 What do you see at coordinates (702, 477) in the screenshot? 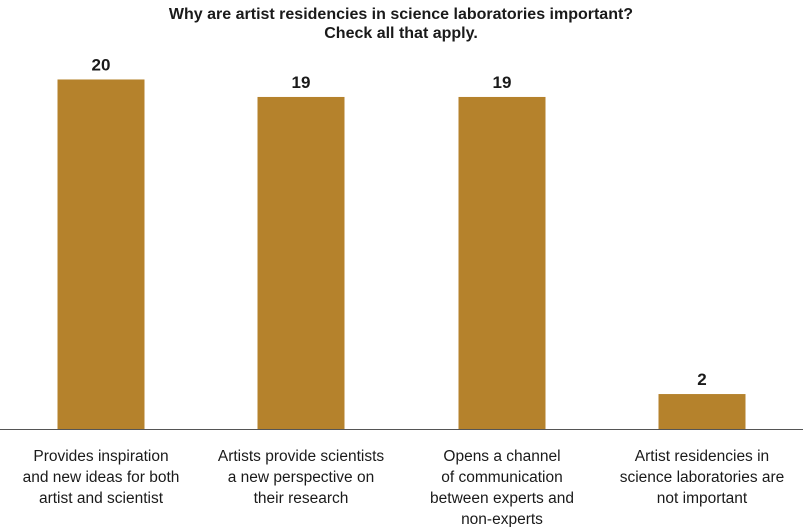
I see `category-label-line: science laboratories are` at bounding box center [702, 477].